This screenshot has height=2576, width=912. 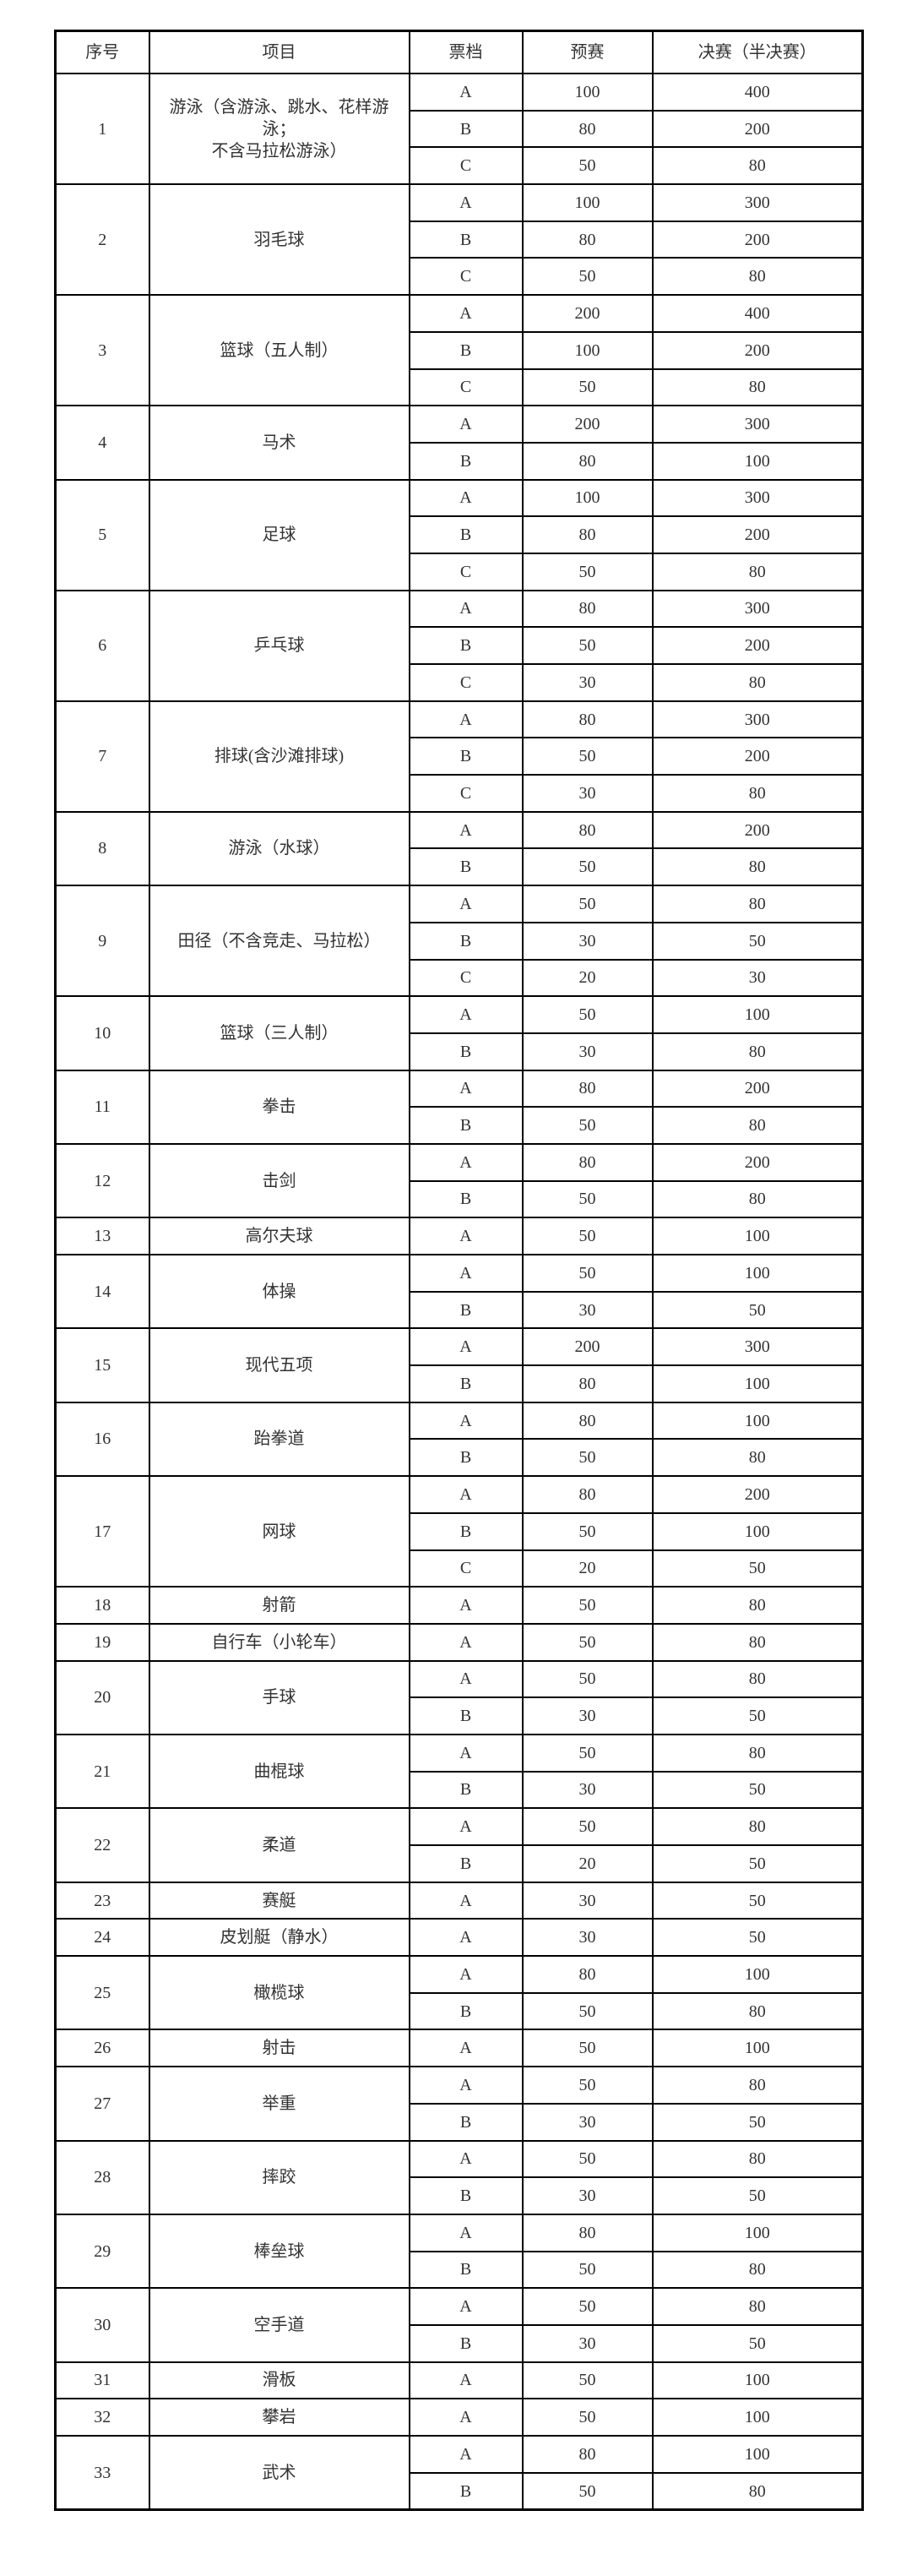 I want to click on table-row: 22 柔道 A 50 80, so click(x=459, y=1845).